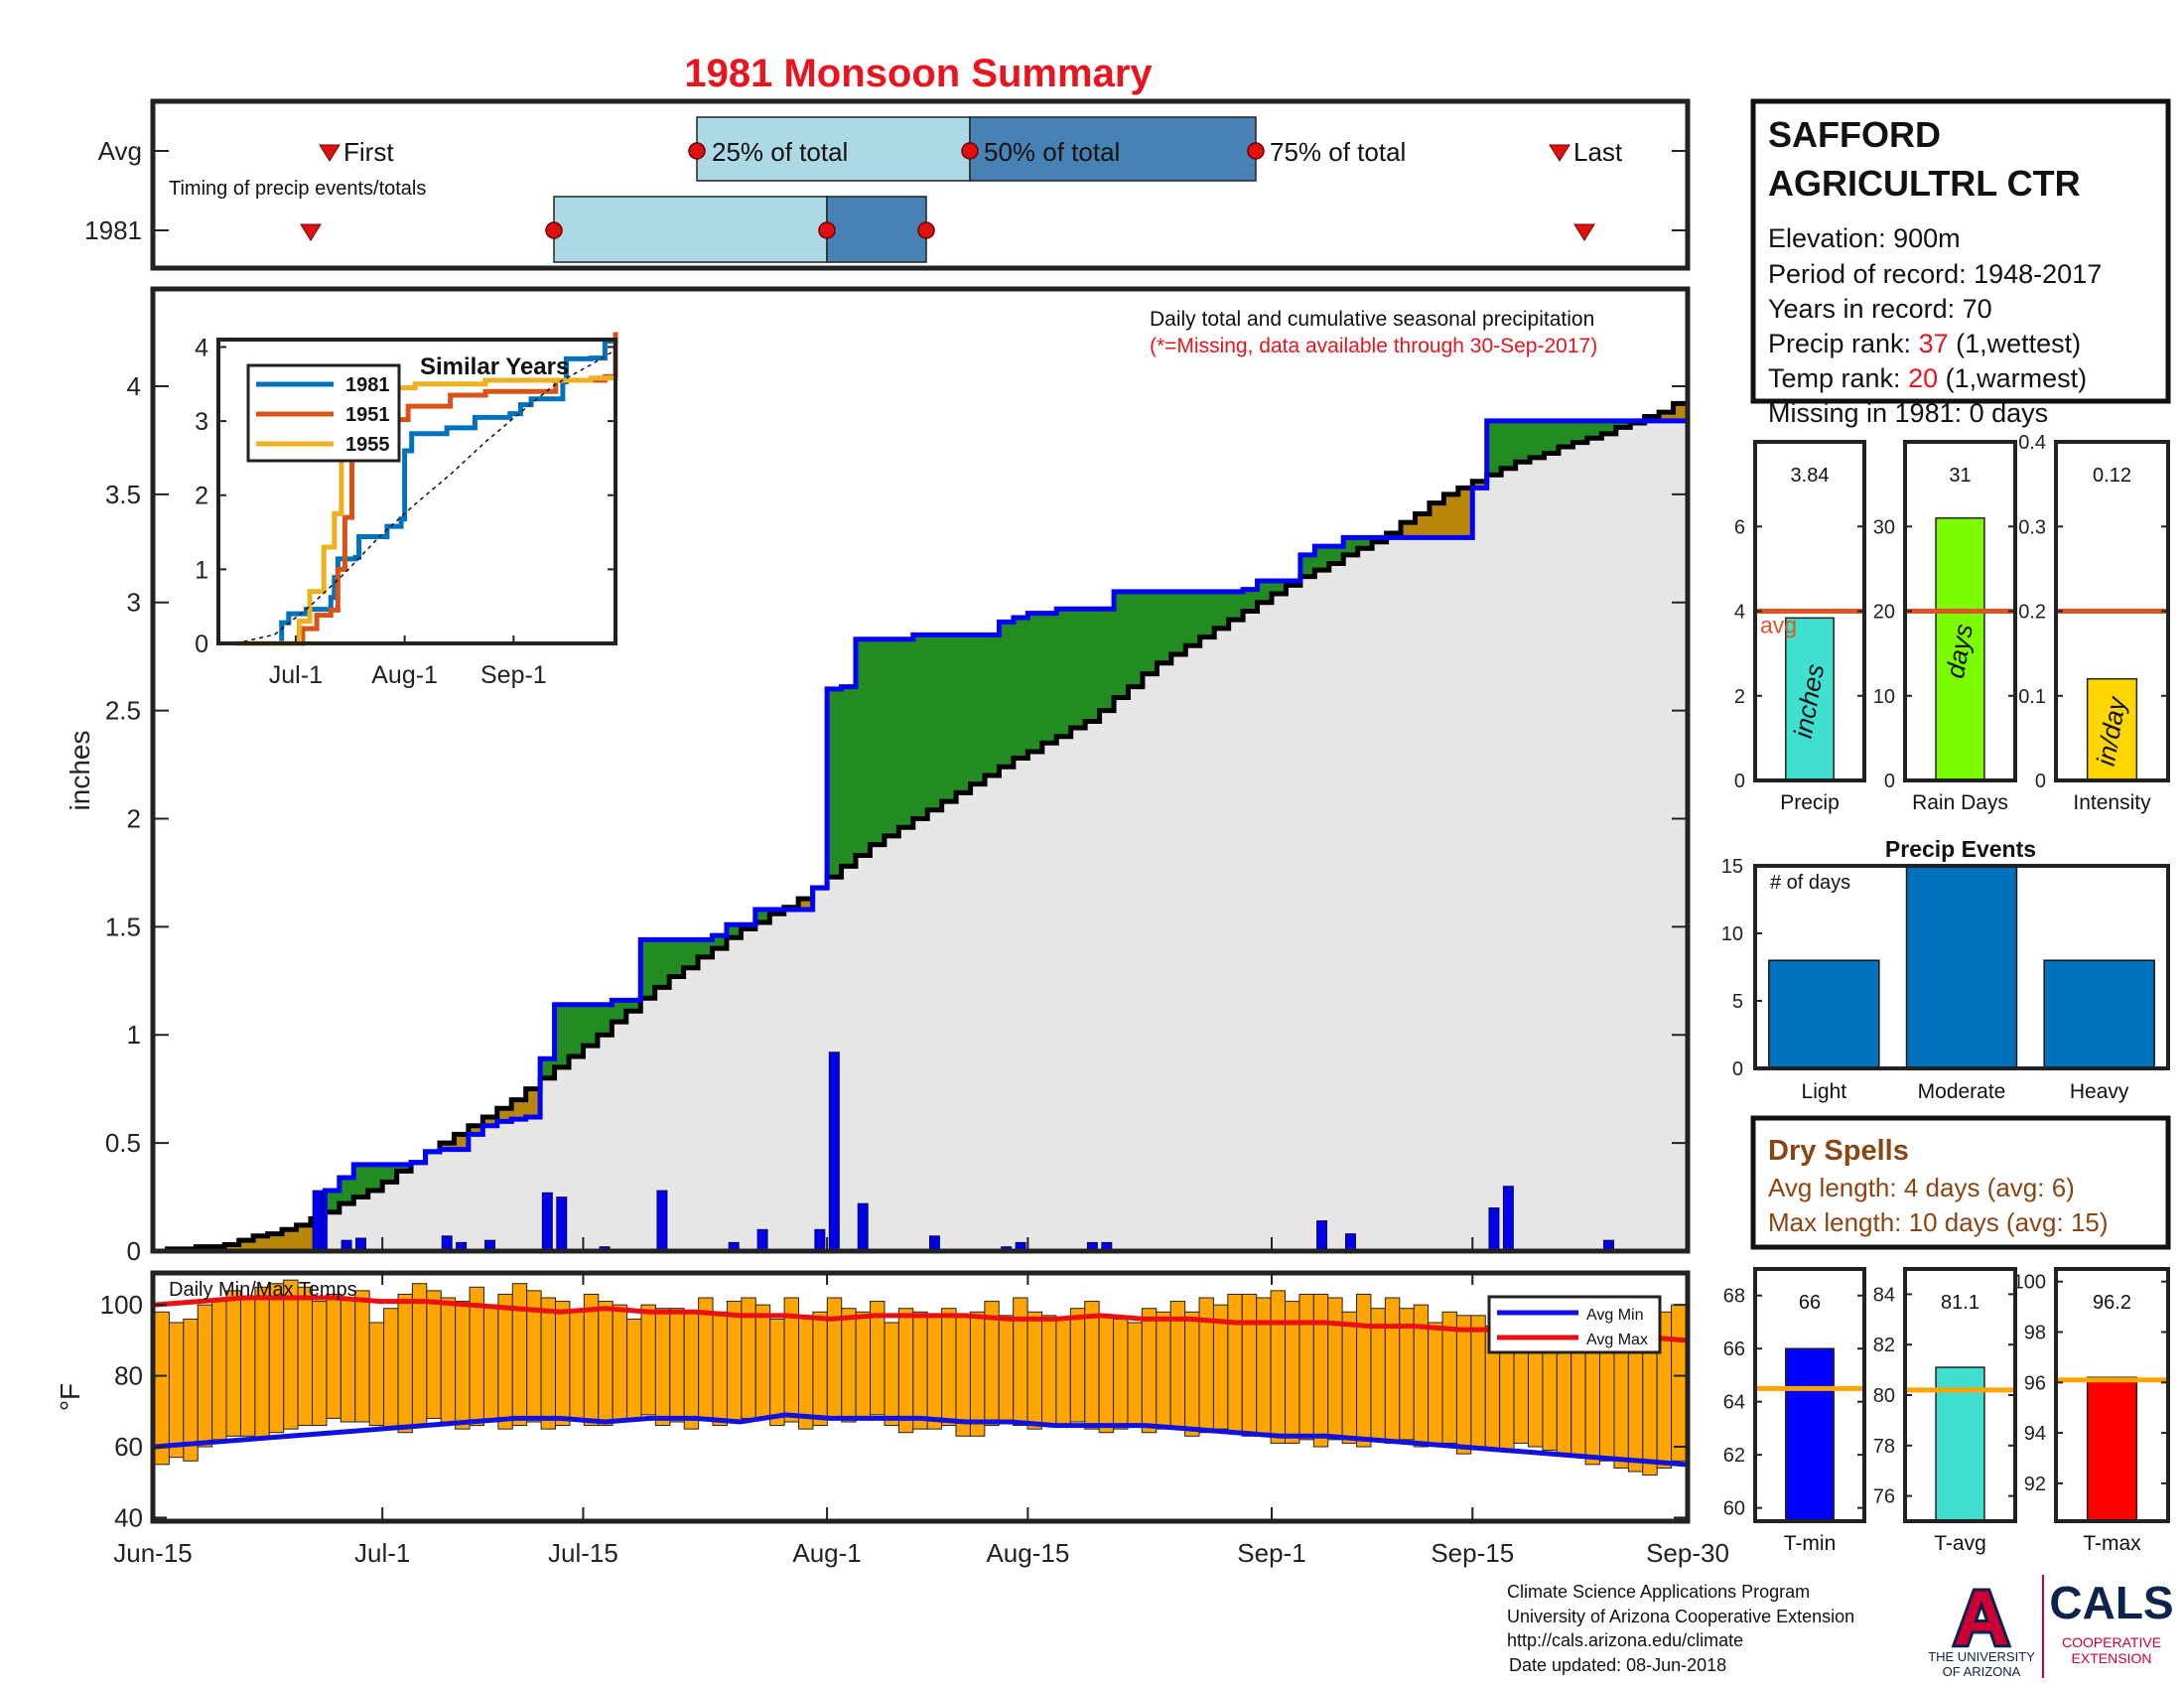 Image resolution: width=2184 pixels, height=1688 pixels. What do you see at coordinates (382, 1553) in the screenshot?
I see `date-tick-label: Jul-1` at bounding box center [382, 1553].